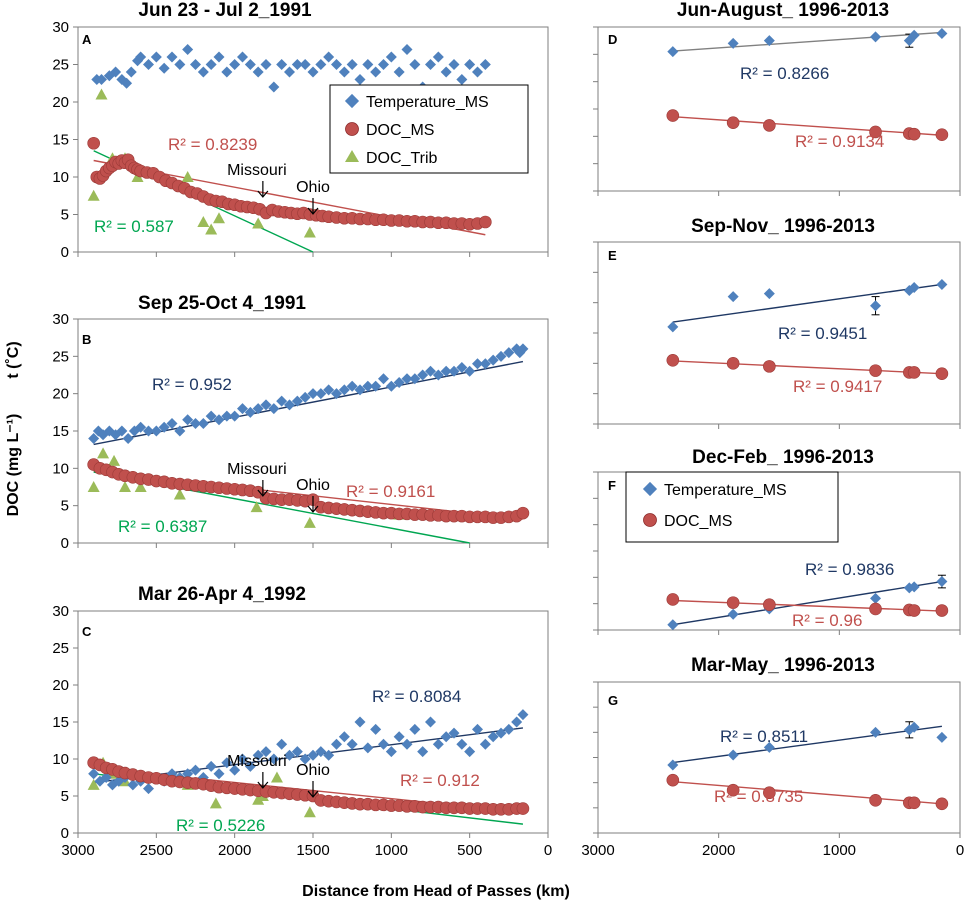 This screenshot has width=964, height=905. What do you see at coordinates (732, 507) in the screenshot?
I see `legend-f: Temperature_MS DOC_MS` at bounding box center [732, 507].